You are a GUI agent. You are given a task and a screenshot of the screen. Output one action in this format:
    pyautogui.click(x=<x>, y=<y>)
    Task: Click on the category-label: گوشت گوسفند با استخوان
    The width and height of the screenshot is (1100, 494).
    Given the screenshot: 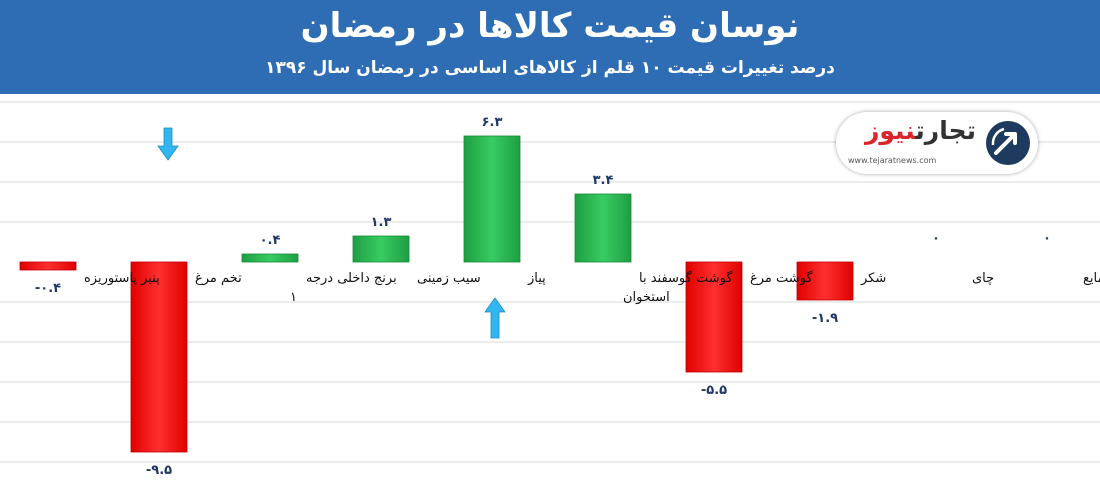 What is the action you would take?
    pyautogui.click(x=678, y=287)
    